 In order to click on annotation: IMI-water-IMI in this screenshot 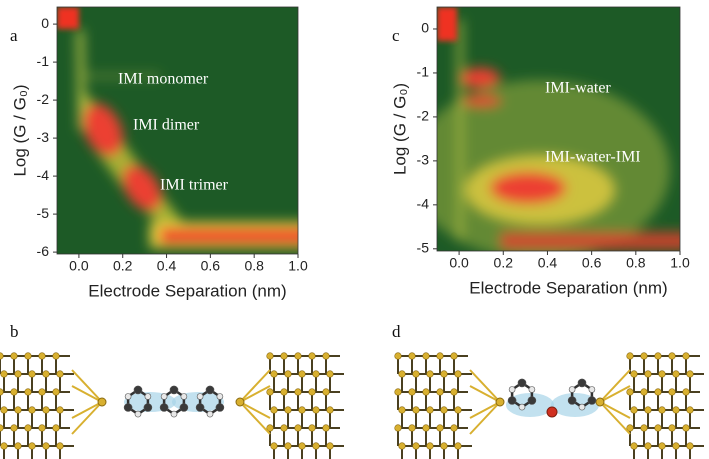, I will do `click(593, 157)`.